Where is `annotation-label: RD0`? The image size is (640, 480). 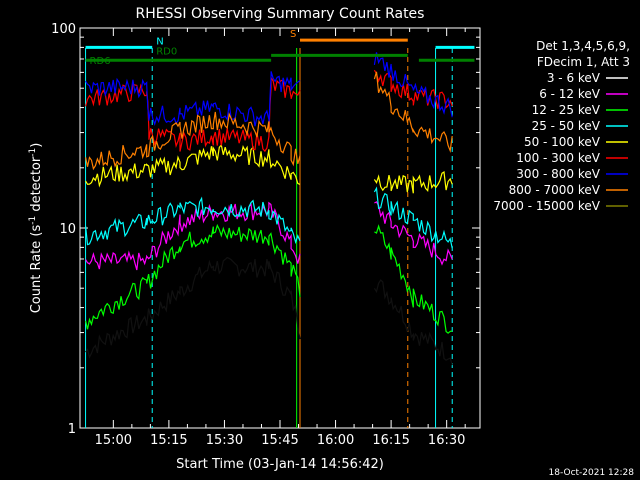 annotation-label: RD0 is located at coordinates (166, 52).